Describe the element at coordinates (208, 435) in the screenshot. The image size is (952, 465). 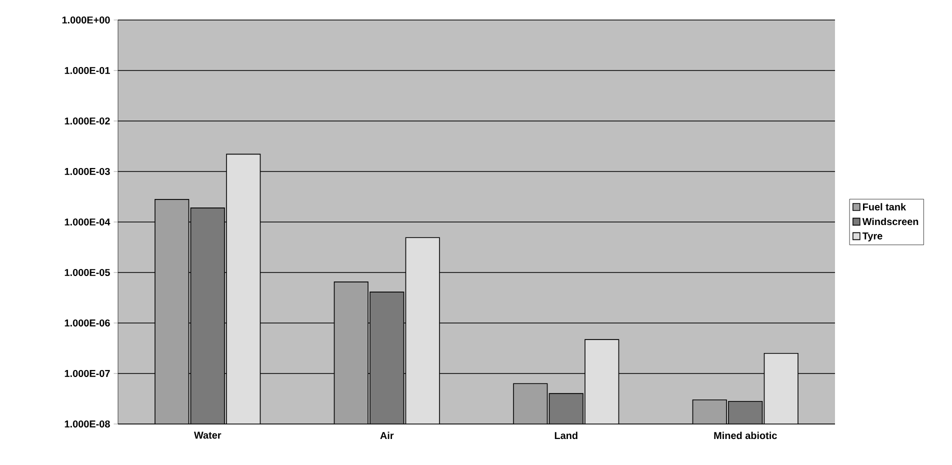
I see `x-tick-label: Water` at that location.